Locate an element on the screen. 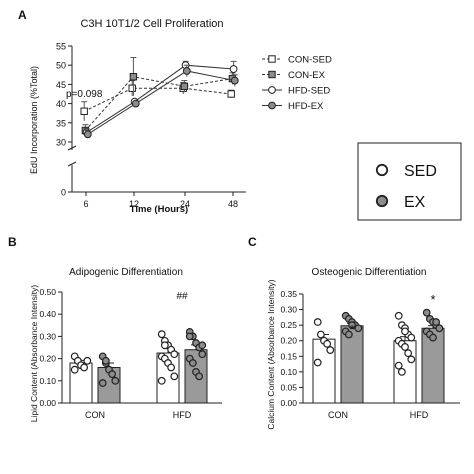 Image resolution: width=474 pixels, height=474 pixels. panel-label-a: A is located at coordinates (22, 15).